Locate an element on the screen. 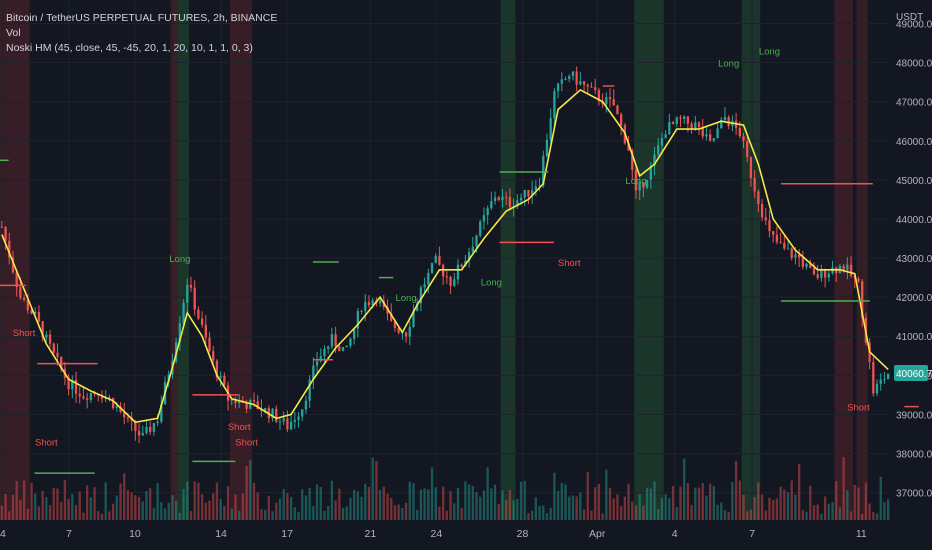 The width and height of the screenshot is (932, 550). y-tick-label: 46000.0 is located at coordinates (914, 142).